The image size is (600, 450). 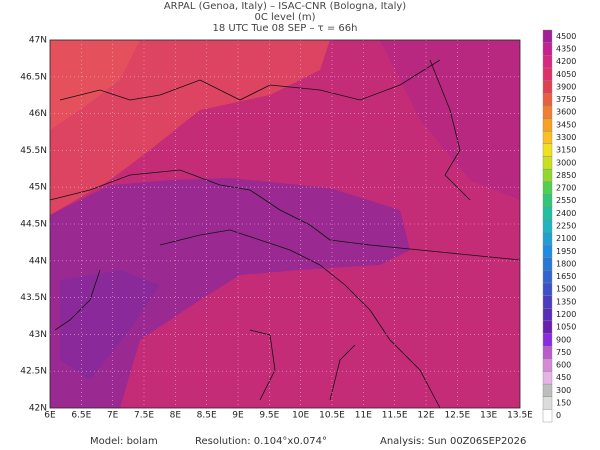 I want to click on colorbar-label: 1200, so click(x=566, y=314).